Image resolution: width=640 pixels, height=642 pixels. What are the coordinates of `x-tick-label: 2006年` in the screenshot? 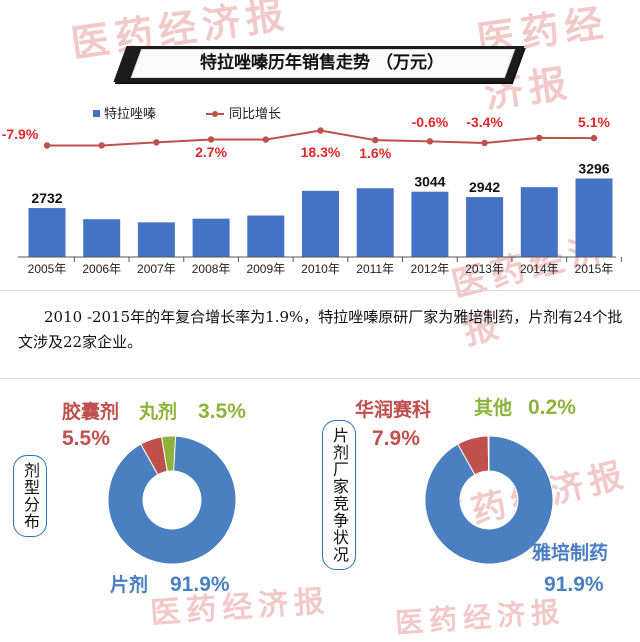 It's located at (101, 269).